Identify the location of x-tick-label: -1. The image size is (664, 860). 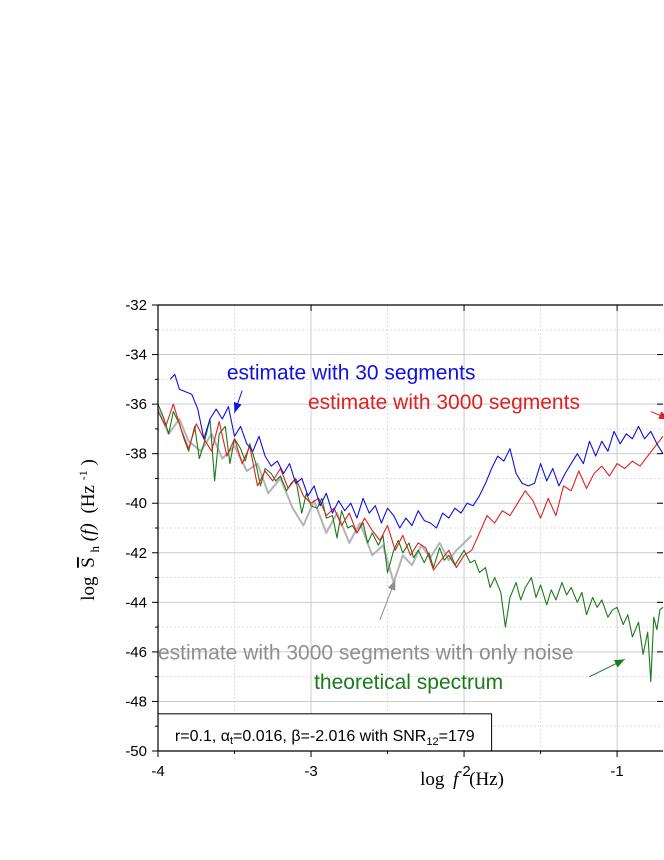
(616, 771).